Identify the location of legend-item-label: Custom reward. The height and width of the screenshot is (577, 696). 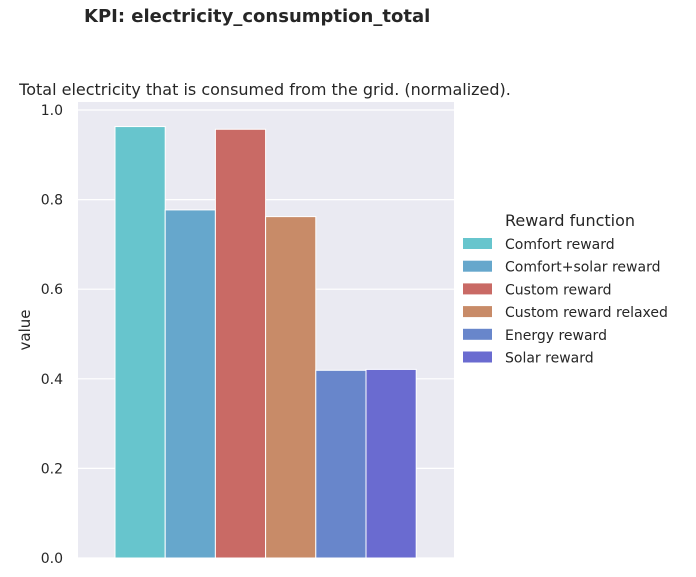
(558, 290).